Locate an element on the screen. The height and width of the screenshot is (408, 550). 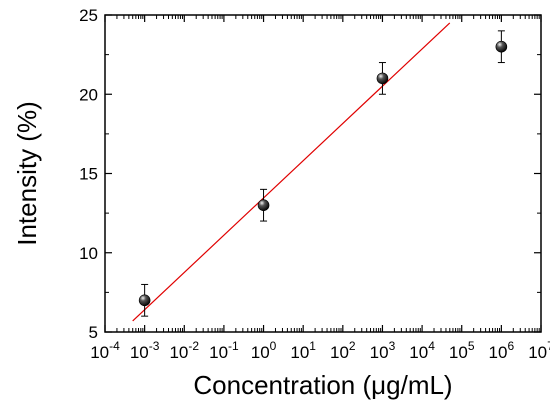
x-tick-label: 10⁴ is located at coordinates (422, 350).